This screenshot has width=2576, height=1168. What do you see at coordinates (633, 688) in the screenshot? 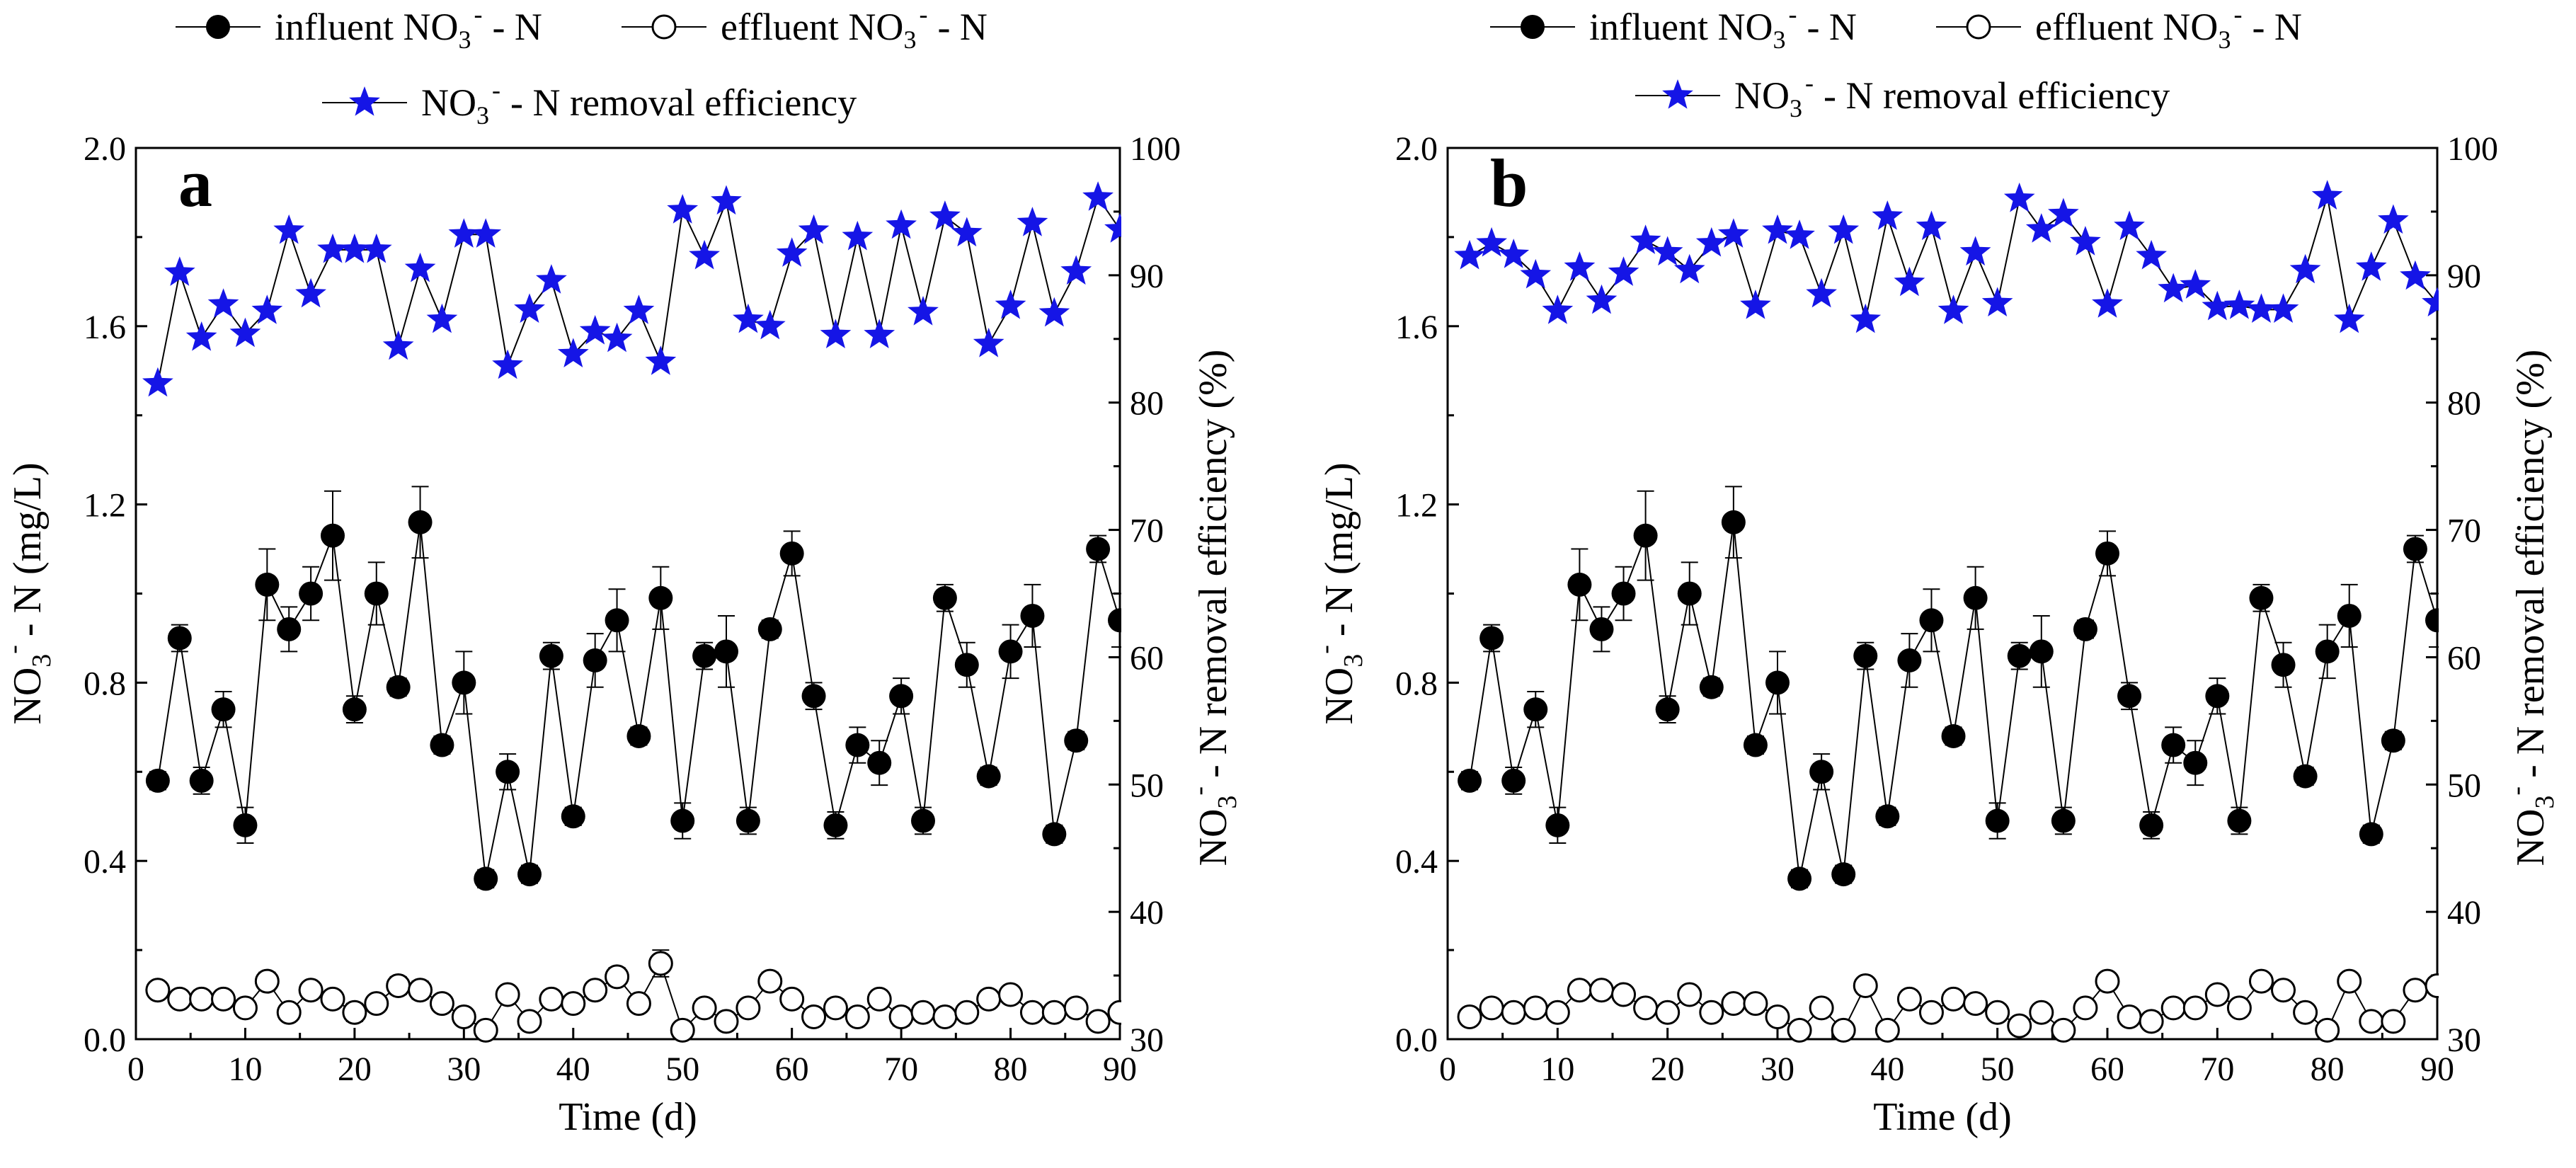
I see `series-influent` at bounding box center [633, 688].